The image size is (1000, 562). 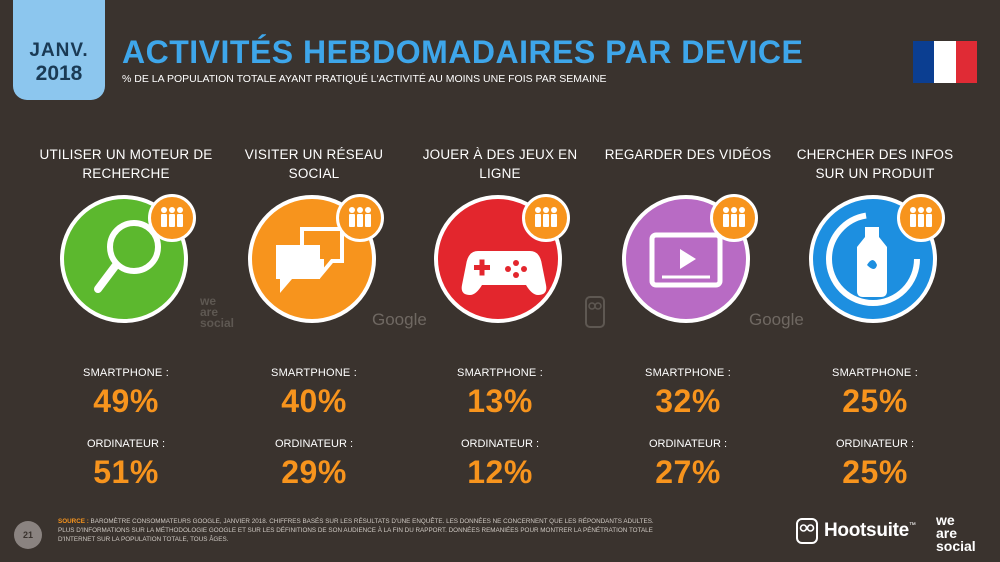 I want to click on flag-stripe-white, so click(x=945, y=62).